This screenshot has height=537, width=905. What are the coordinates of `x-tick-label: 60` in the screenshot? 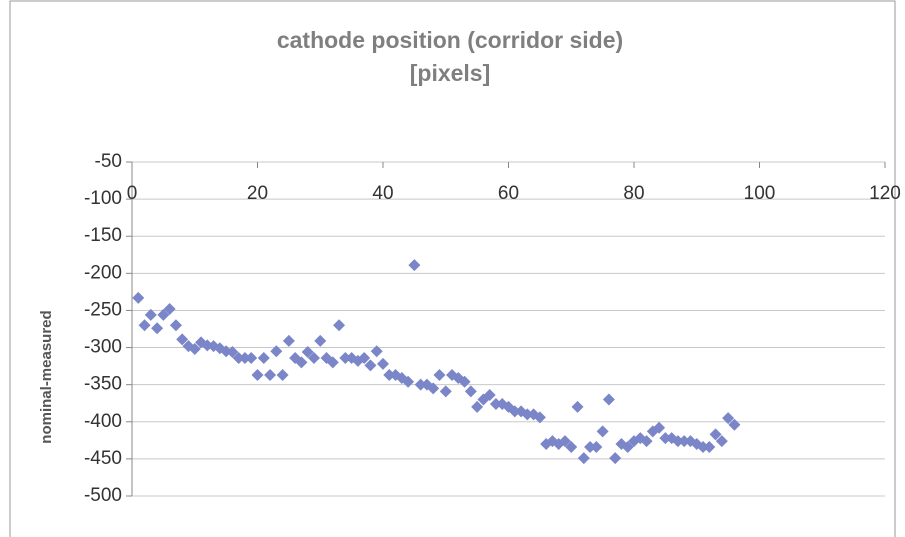 It's located at (508, 193).